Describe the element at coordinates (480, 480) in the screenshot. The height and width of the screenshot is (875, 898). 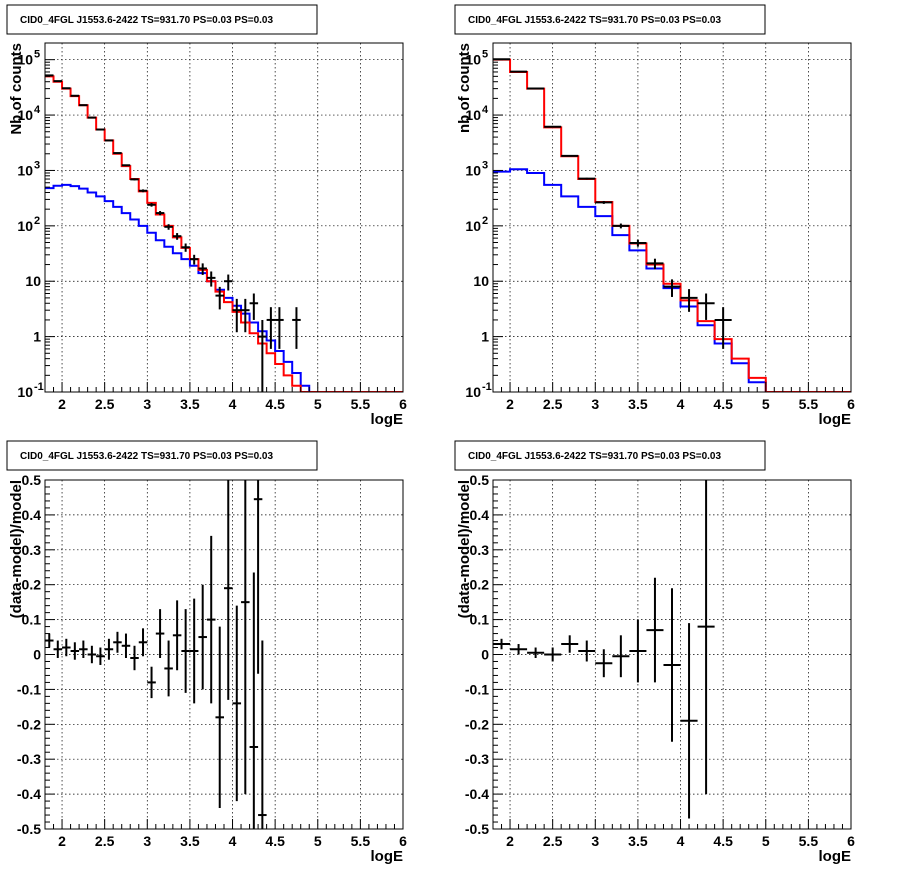
I see `y-tick-label: 0.5` at that location.